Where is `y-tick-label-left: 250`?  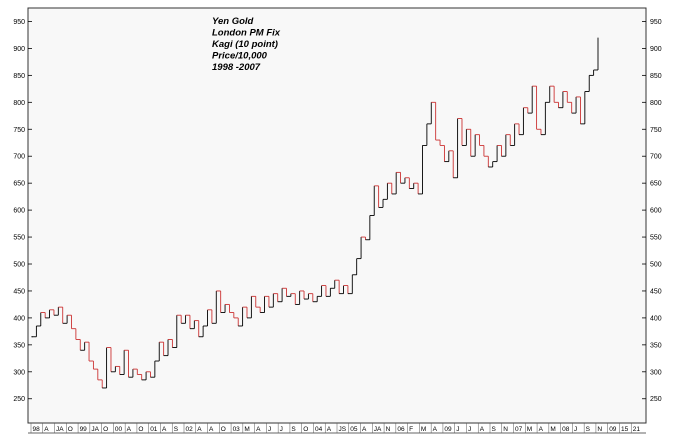 y-tick-label-left: 250 is located at coordinates (19, 399).